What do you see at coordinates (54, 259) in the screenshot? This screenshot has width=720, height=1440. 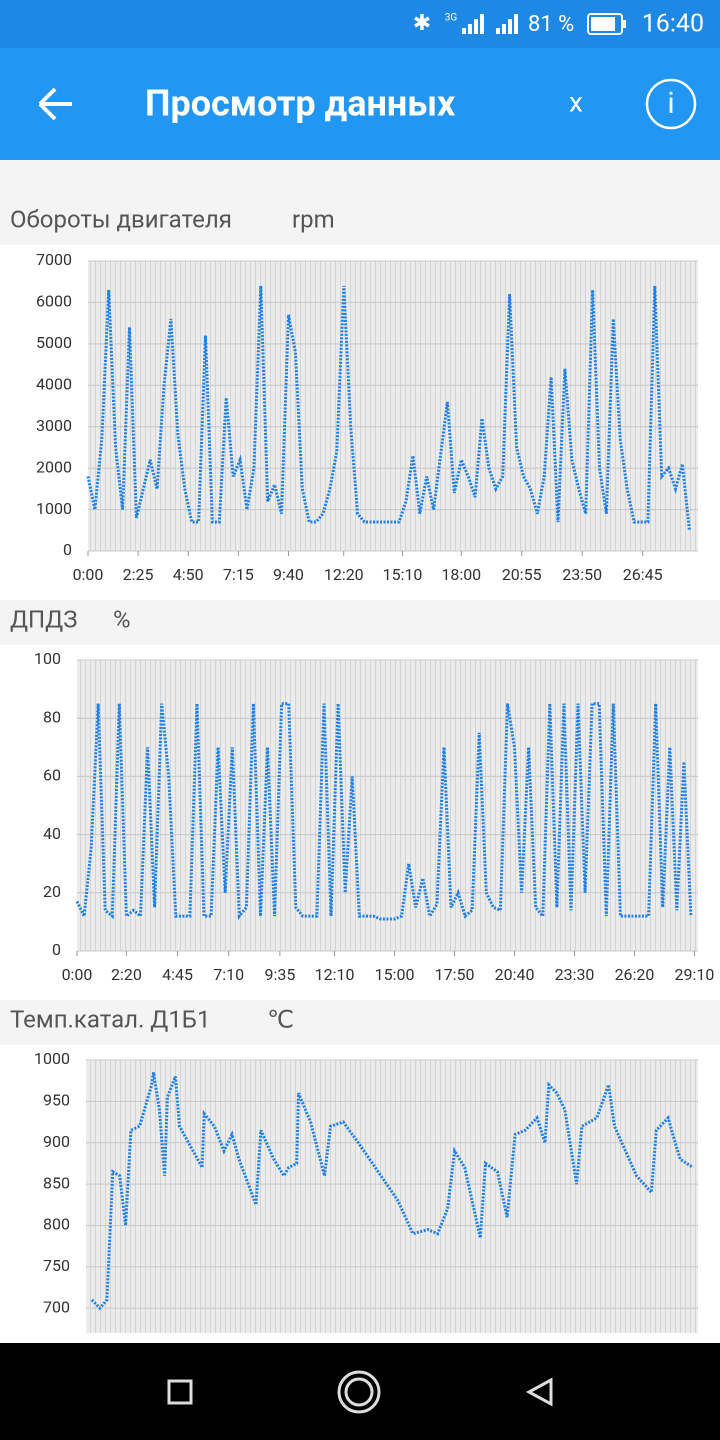 I see `y-tick-label: 7000` at bounding box center [54, 259].